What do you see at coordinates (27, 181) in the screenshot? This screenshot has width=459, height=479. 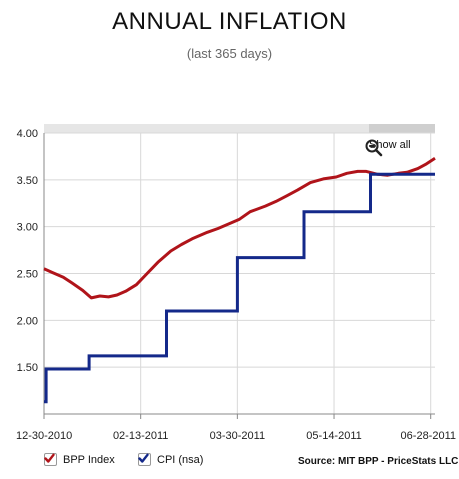 I see `y-tick-label: 3.50` at bounding box center [27, 181].